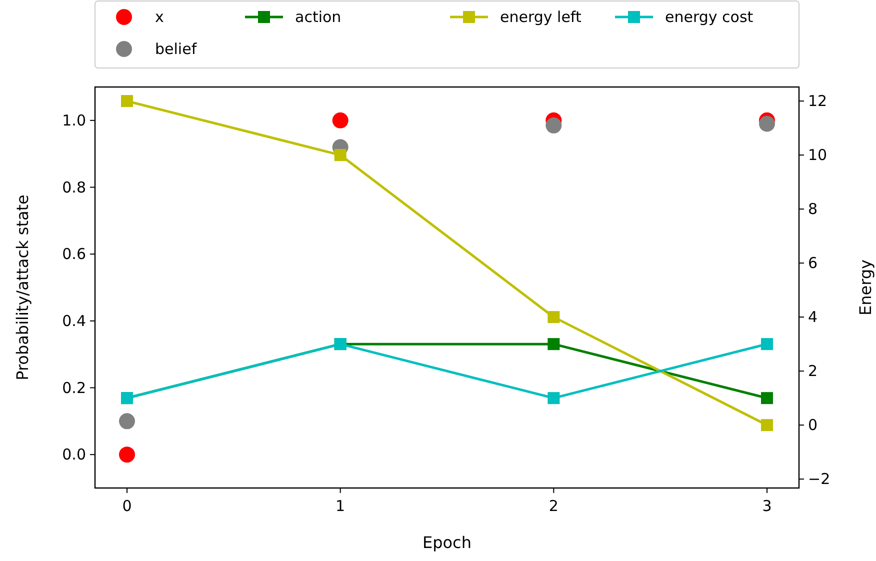 Image resolution: width=876 pixels, height=561 pixels. Describe the element at coordinates (159, 17) in the screenshot. I see `legend-label: x` at that location.